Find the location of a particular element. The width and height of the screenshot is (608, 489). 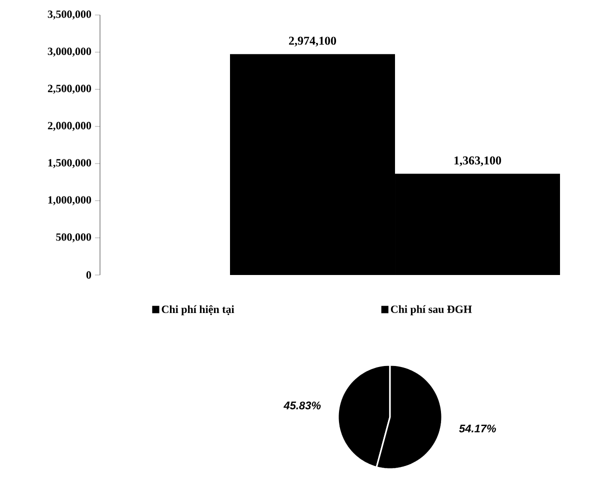

y-tick-label: 1,000,000 is located at coordinates (70, 201).